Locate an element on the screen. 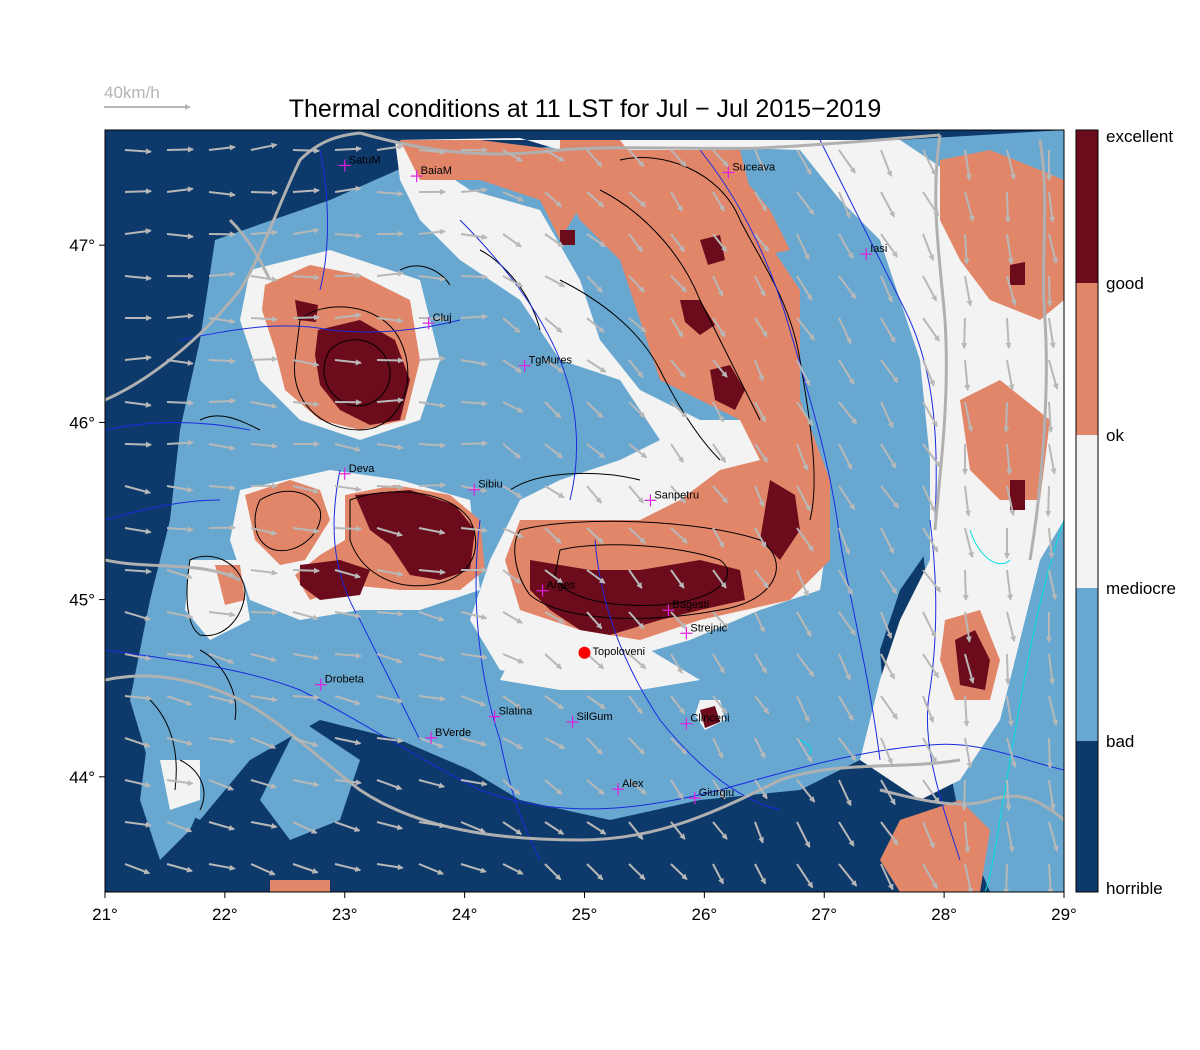 The height and width of the screenshot is (1050, 1200). colorbar-label-ok: ok is located at coordinates (1115, 435).